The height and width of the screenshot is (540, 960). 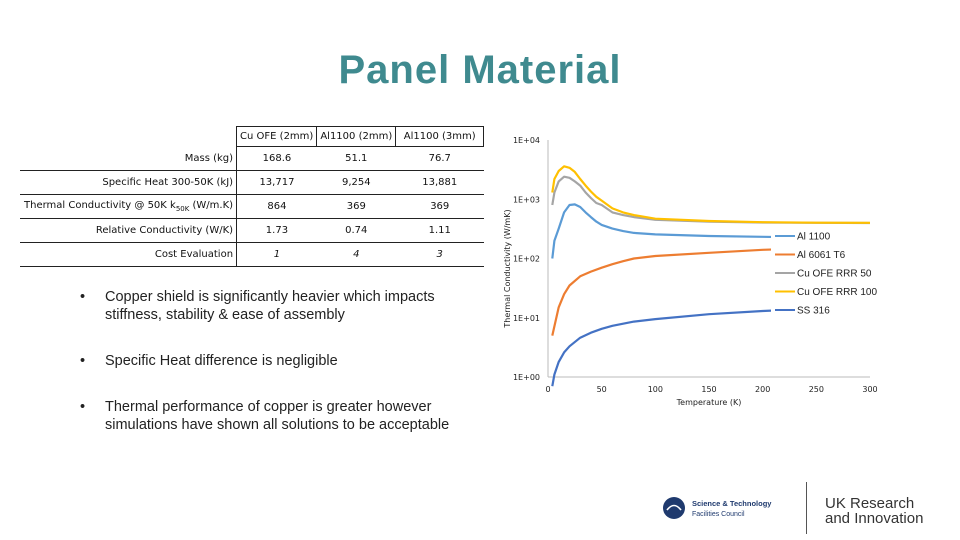 I want to click on legend-box, so click(x=825, y=271).